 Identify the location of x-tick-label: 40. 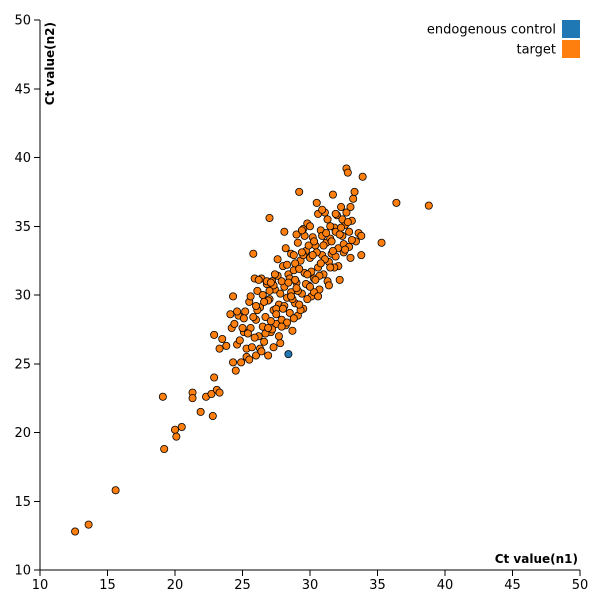
(445, 585).